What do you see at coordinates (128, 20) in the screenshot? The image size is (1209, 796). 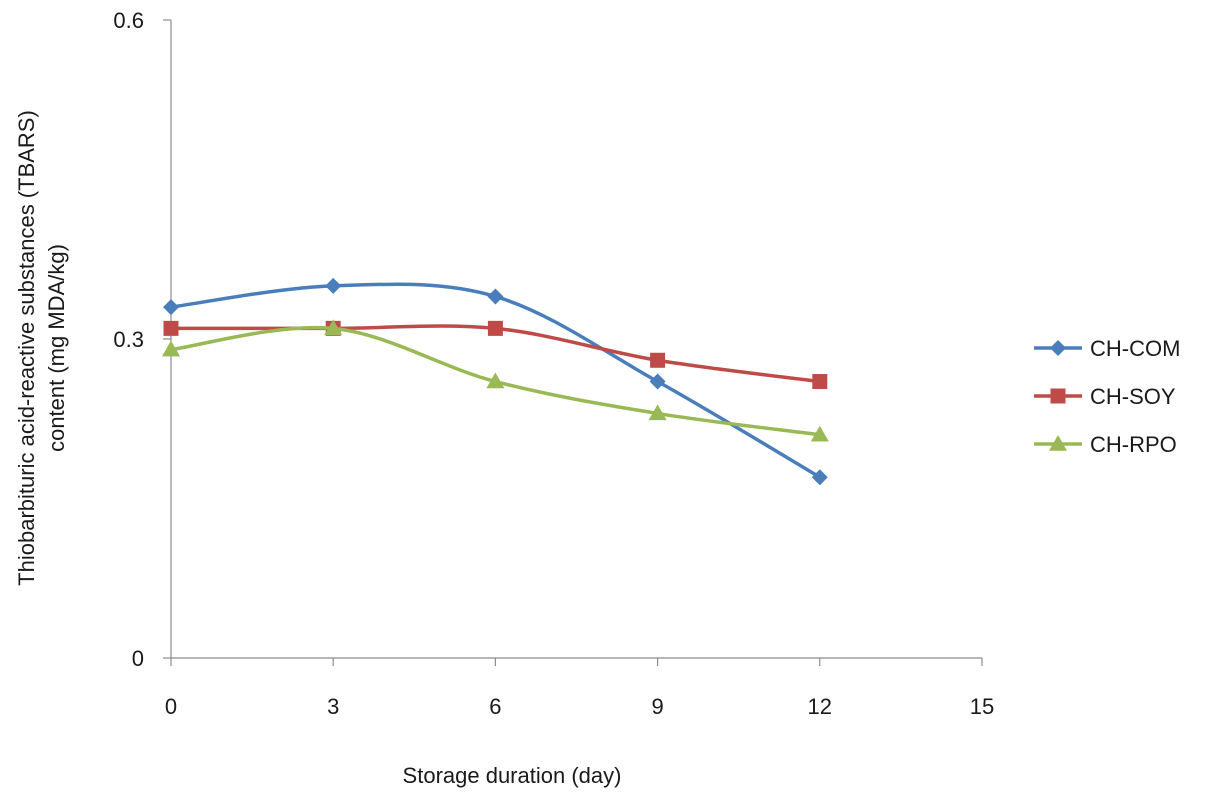 I see `y-tick-label: 0.6` at bounding box center [128, 20].